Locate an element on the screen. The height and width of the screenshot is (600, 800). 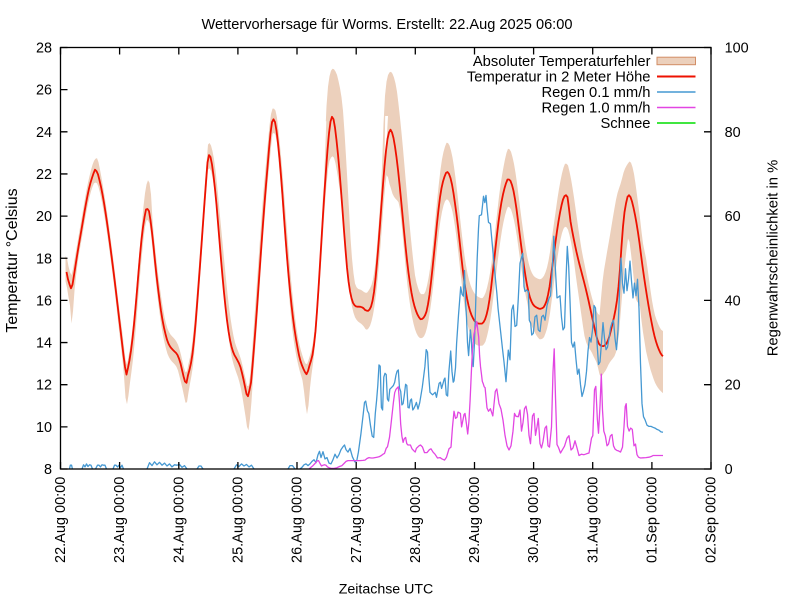
svg-text: 24 is located at coordinates (44, 133).